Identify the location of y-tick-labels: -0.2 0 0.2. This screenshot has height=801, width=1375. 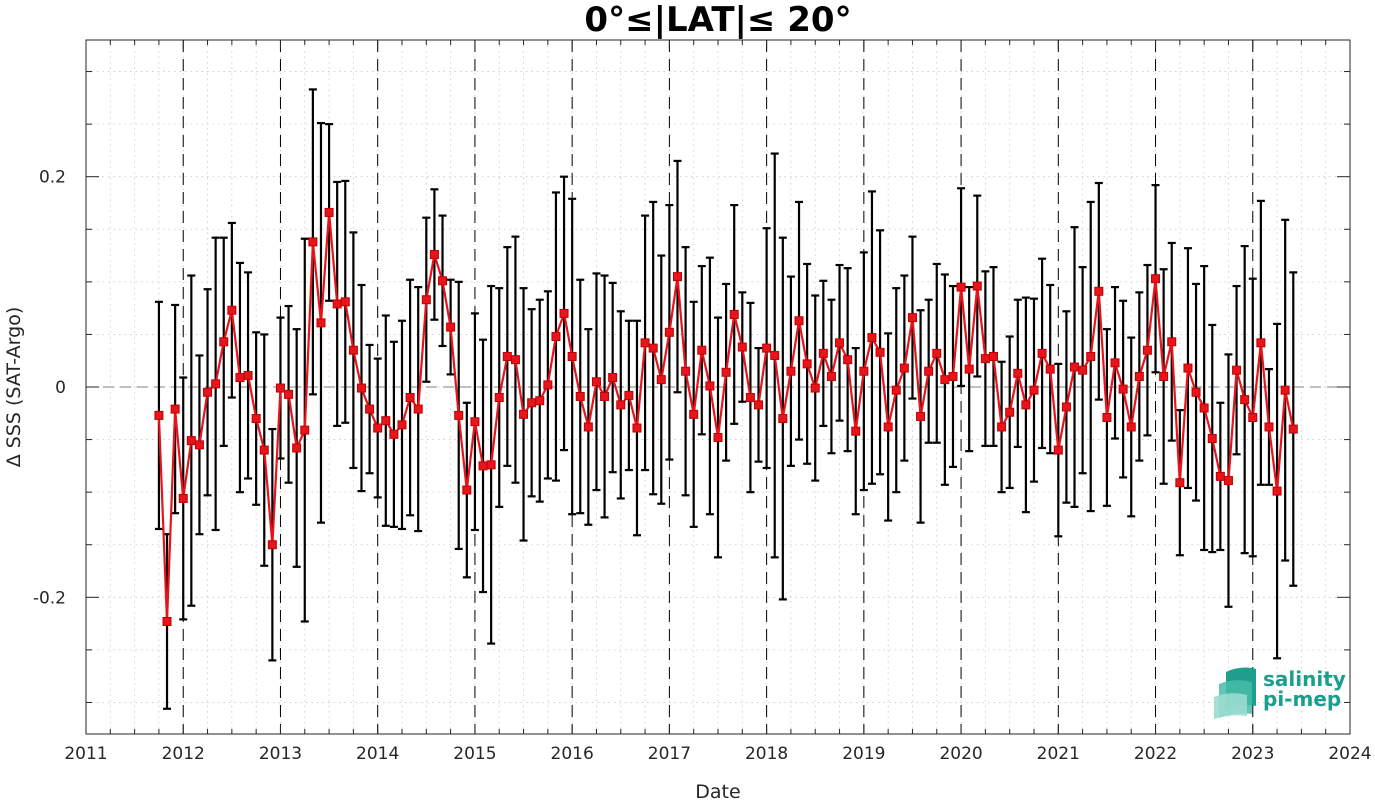
(49, 388).